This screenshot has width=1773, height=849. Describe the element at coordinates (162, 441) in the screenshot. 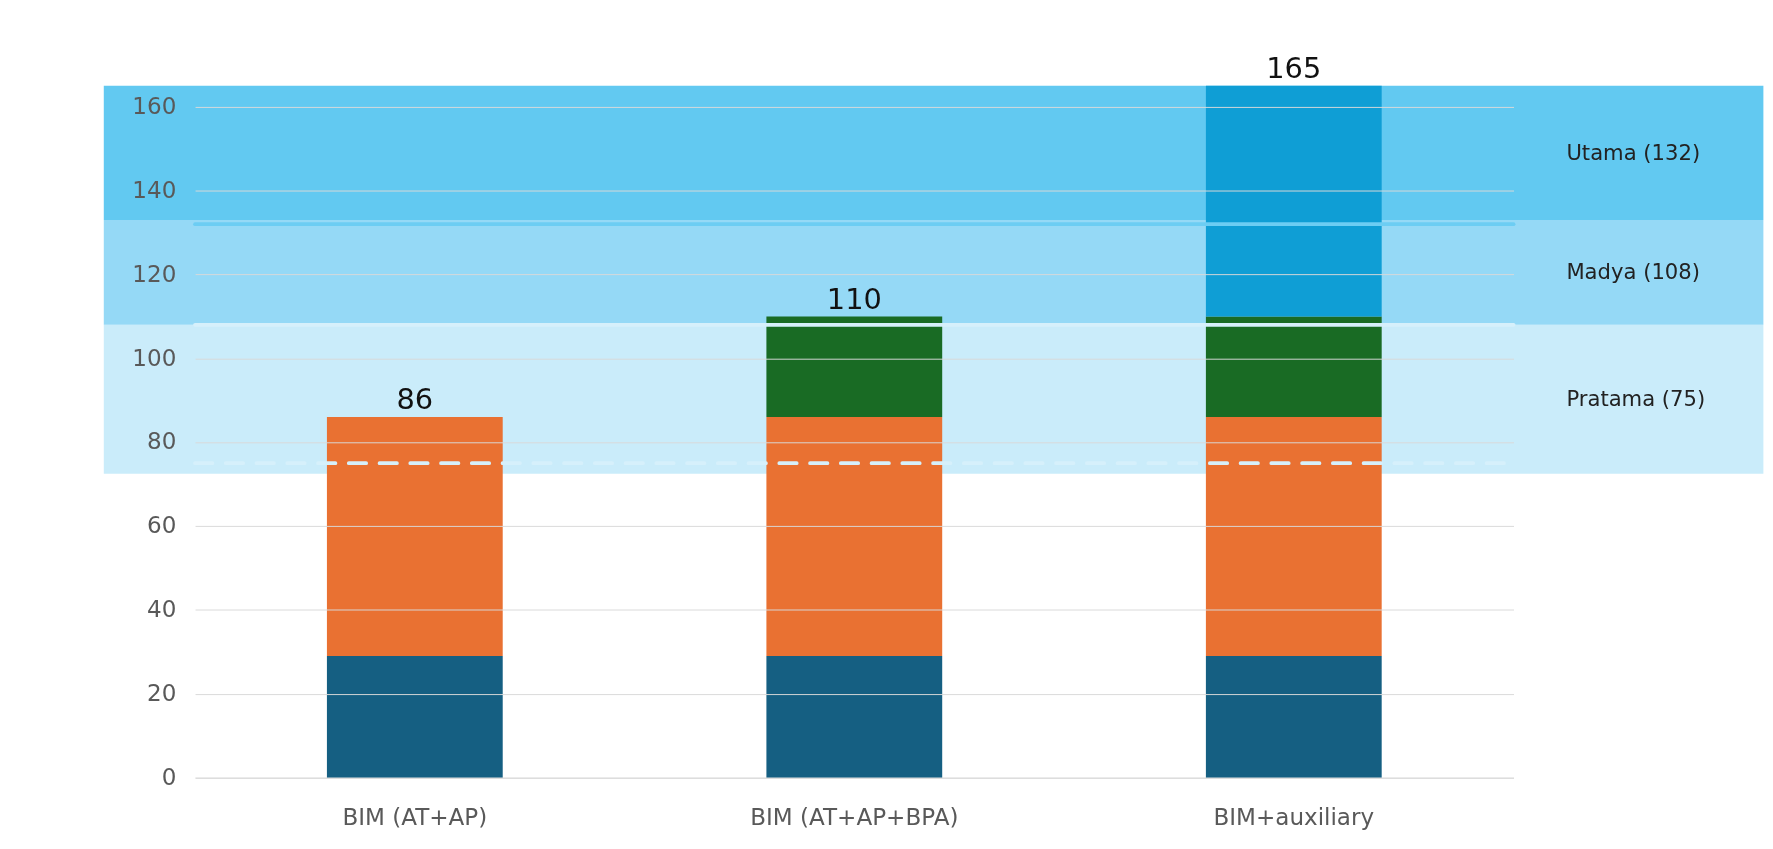

I see `y-tick-label: 80` at that location.